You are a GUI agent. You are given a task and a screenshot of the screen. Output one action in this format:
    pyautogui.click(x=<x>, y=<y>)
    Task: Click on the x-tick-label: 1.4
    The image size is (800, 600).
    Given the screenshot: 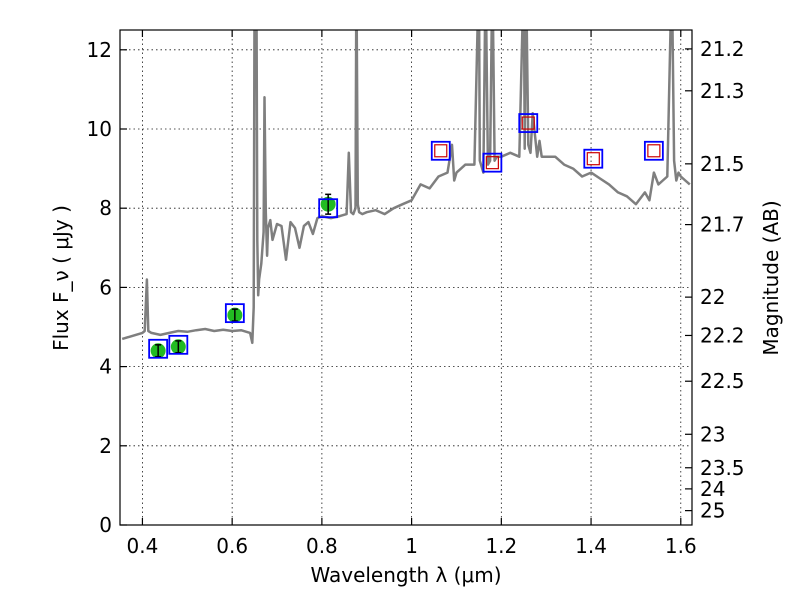 What is the action you would take?
    pyautogui.click(x=591, y=546)
    